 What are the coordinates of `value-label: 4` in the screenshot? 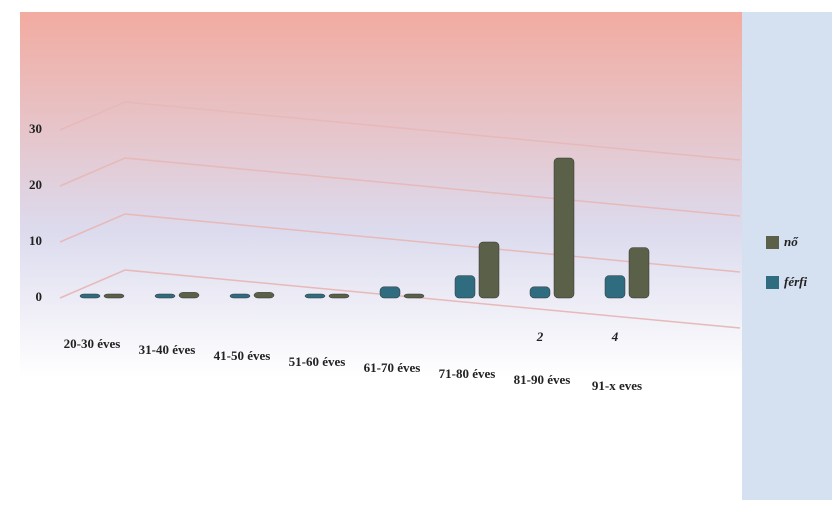 It's located at (615, 336).